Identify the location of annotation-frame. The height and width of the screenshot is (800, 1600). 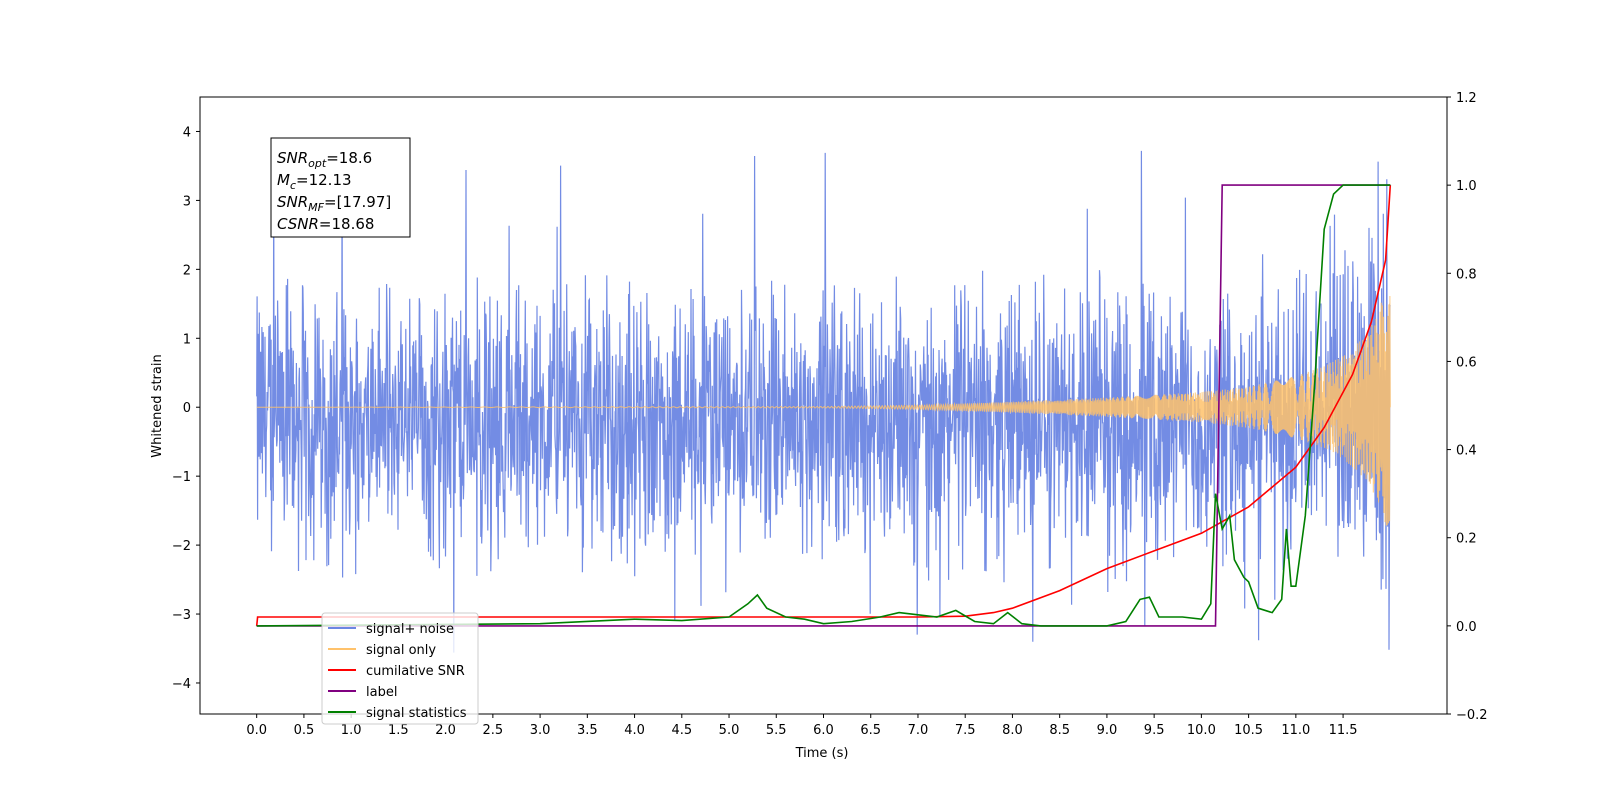
(340, 187).